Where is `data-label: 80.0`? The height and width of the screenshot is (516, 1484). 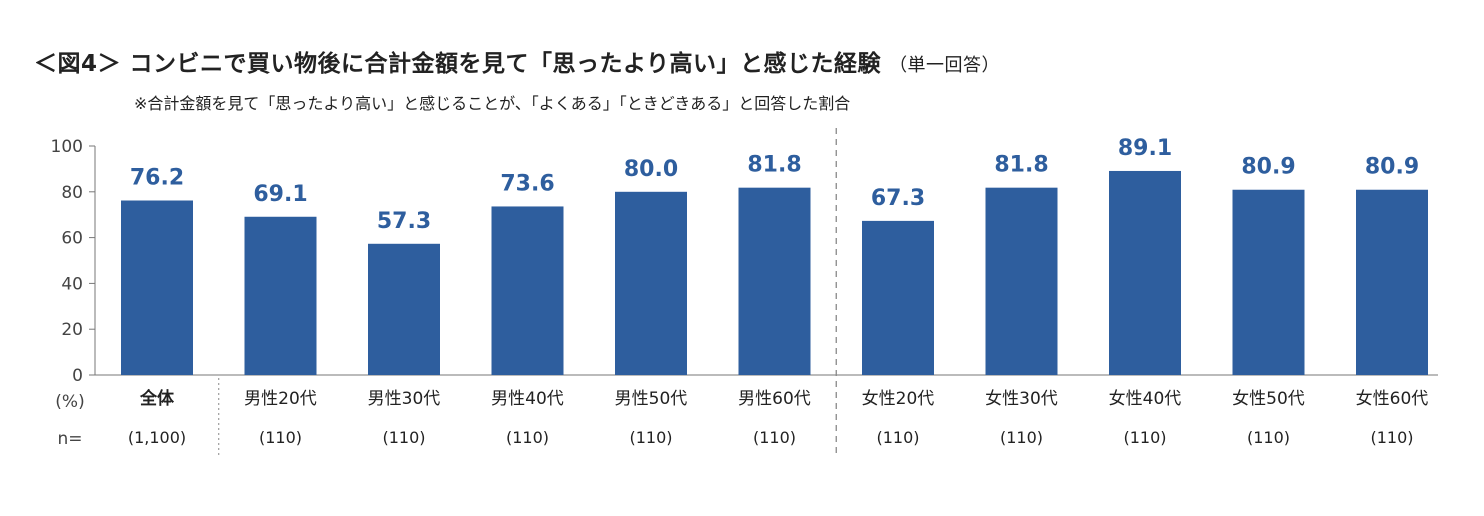 data-label: 80.0 is located at coordinates (651, 169).